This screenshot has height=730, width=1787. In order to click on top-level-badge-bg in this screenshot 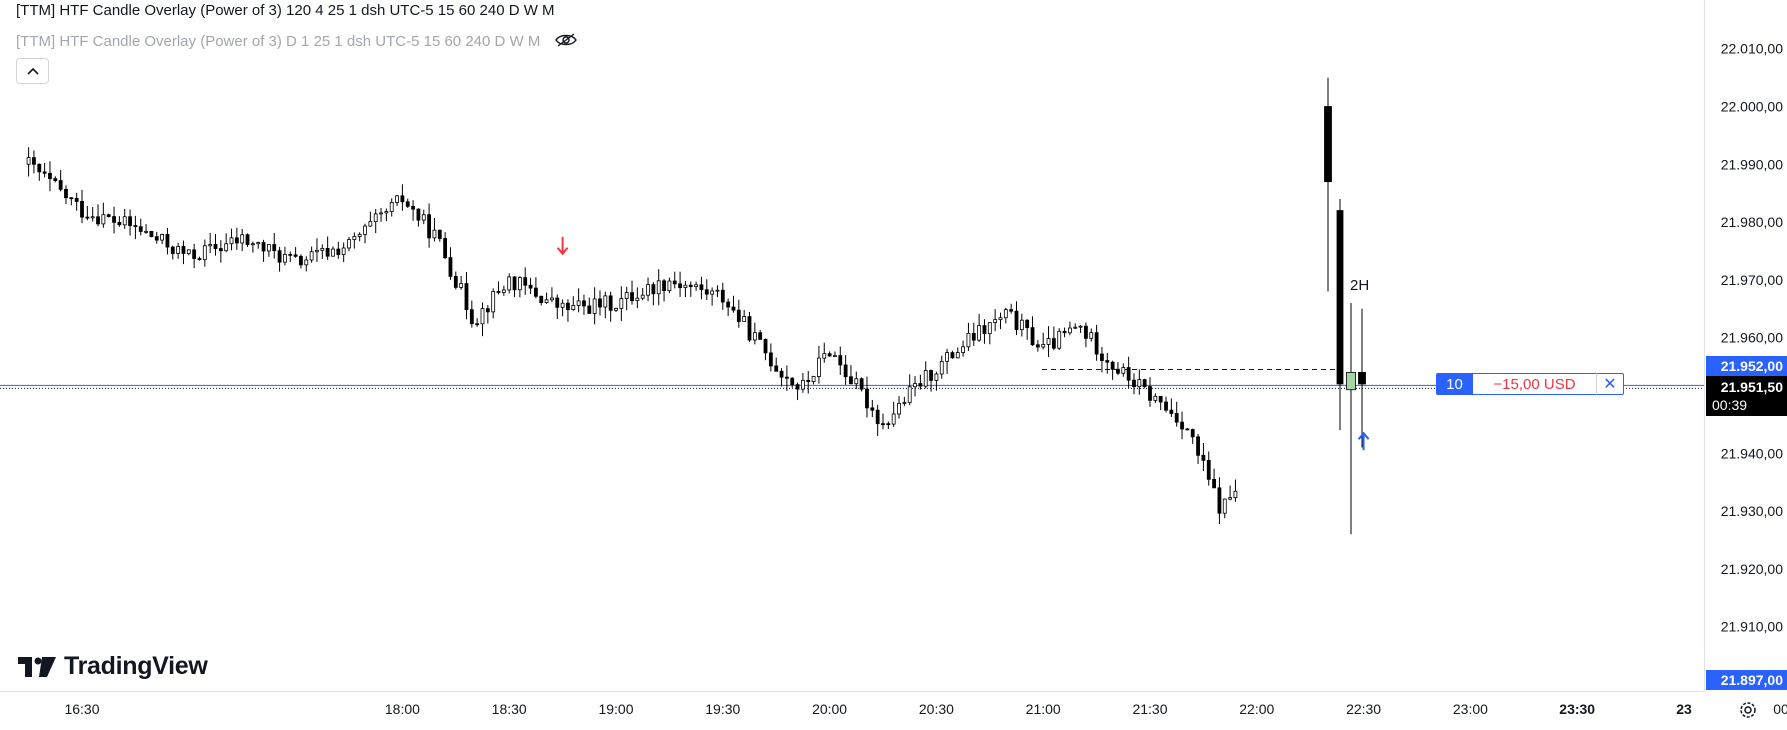, I will do `click(1746, 366)`.